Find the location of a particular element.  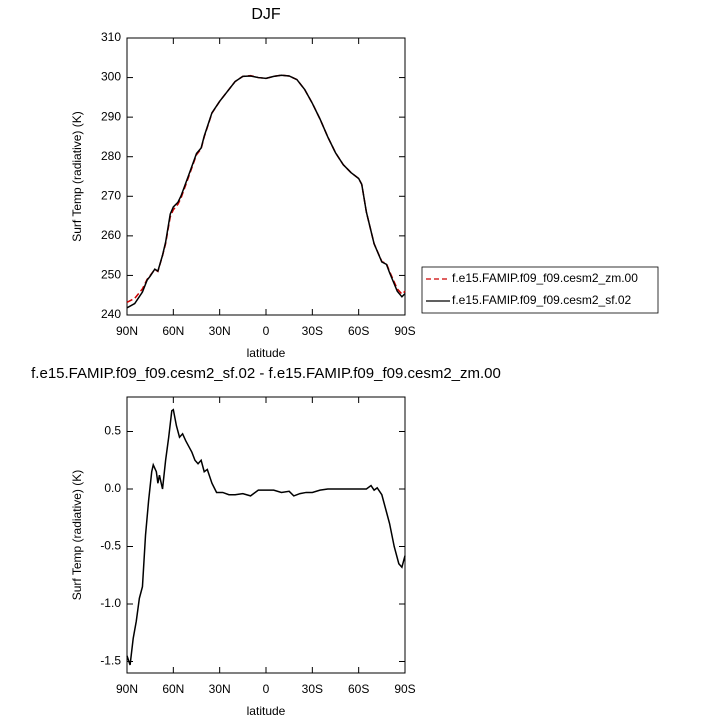

y-tick-label: 240 is located at coordinates (111, 314).